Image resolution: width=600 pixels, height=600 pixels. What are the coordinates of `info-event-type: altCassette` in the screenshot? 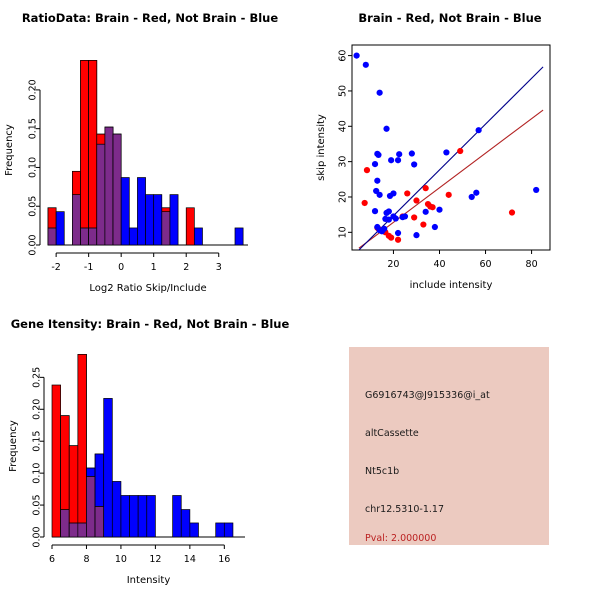 It's located at (392, 433).